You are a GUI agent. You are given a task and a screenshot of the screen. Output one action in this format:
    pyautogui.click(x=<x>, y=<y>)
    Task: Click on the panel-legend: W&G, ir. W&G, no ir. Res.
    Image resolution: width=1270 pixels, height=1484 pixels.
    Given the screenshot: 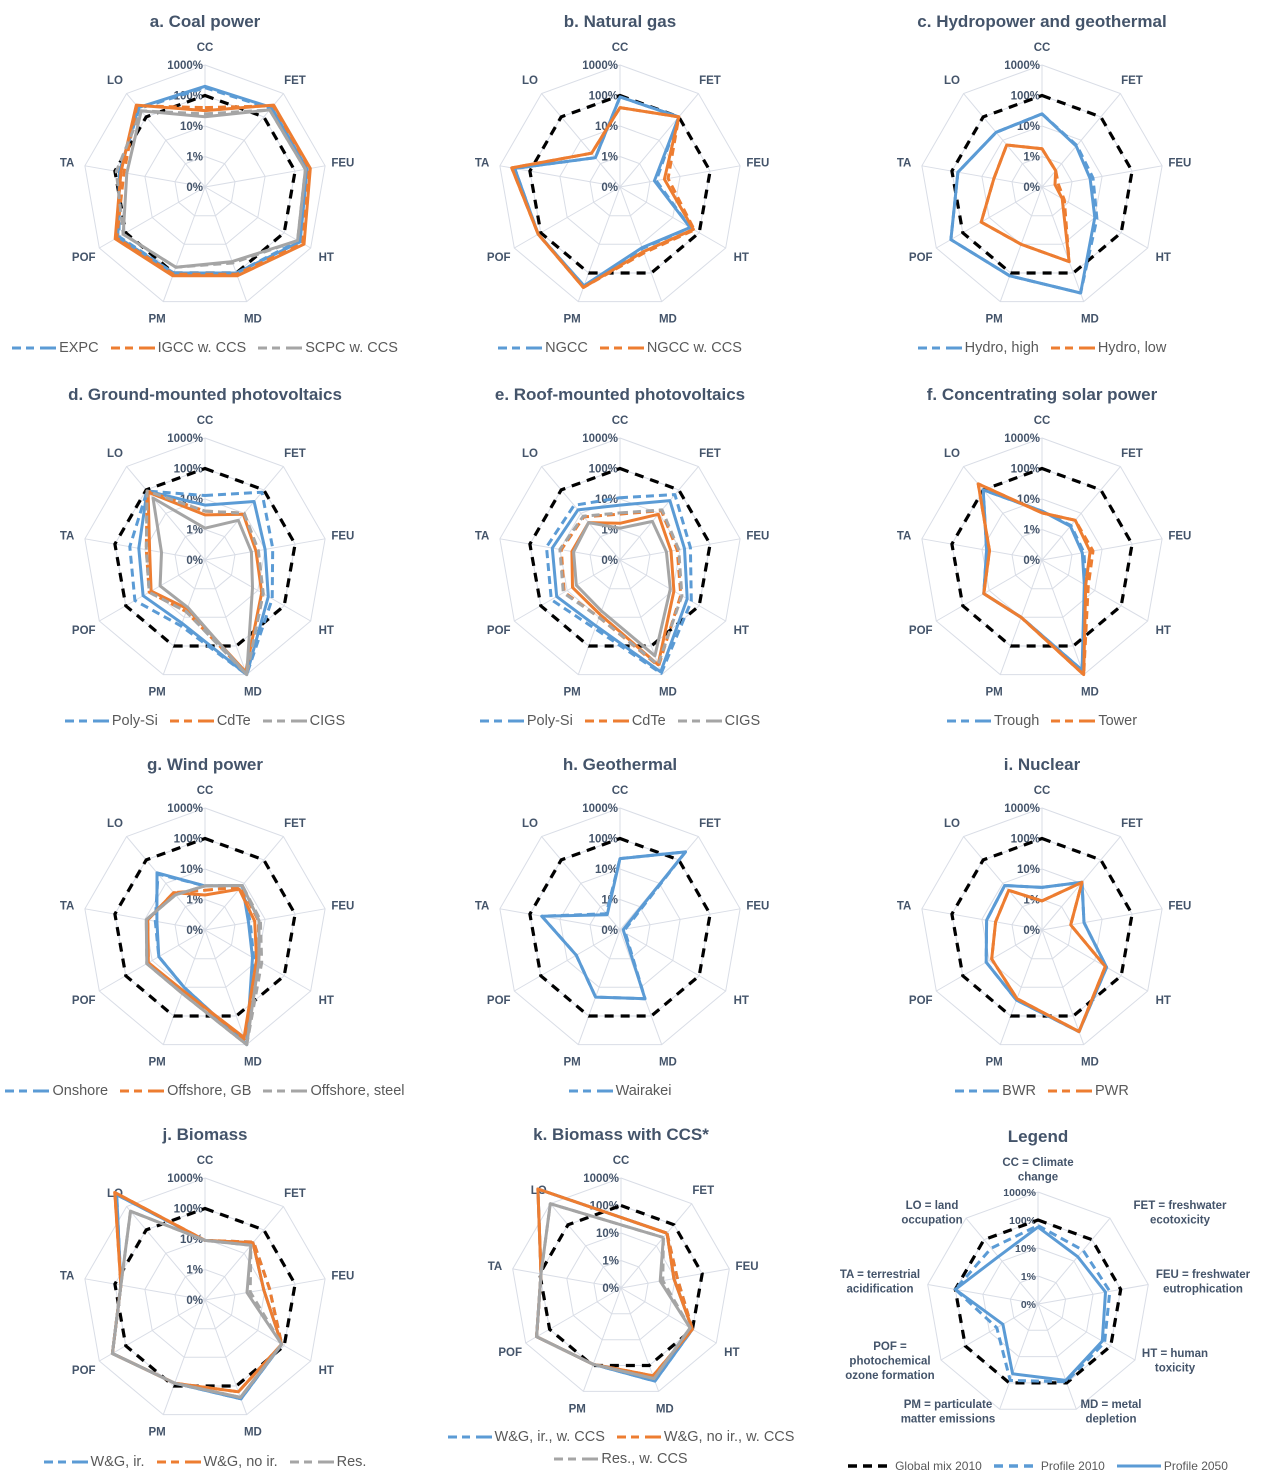 What is the action you would take?
    pyautogui.click(x=205, y=1462)
    